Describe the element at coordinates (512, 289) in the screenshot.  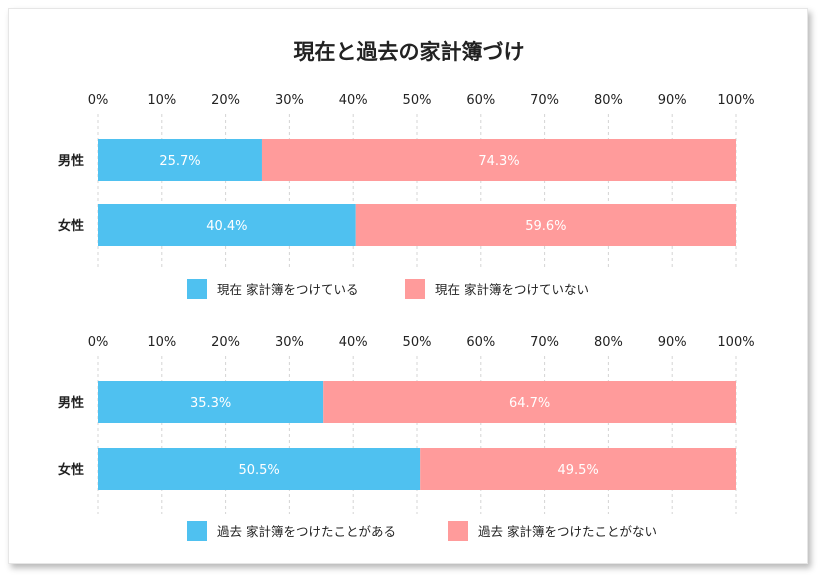
I see `legend-label: 現在 家計簿をつけていない` at that location.